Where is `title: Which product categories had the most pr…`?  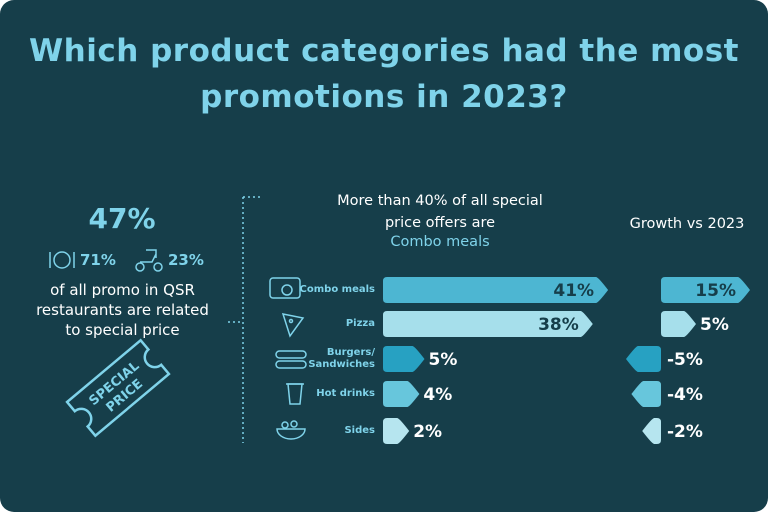 title: Which product categories had the most pr… is located at coordinates (383, 74).